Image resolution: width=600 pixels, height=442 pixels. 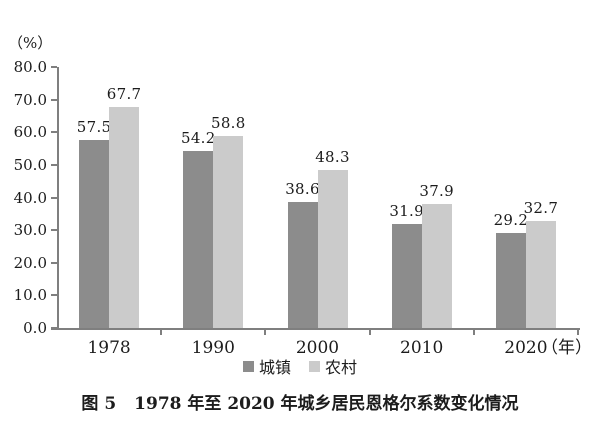 What do you see at coordinates (315, 329) in the screenshot?
I see `x-axis` at bounding box center [315, 329].